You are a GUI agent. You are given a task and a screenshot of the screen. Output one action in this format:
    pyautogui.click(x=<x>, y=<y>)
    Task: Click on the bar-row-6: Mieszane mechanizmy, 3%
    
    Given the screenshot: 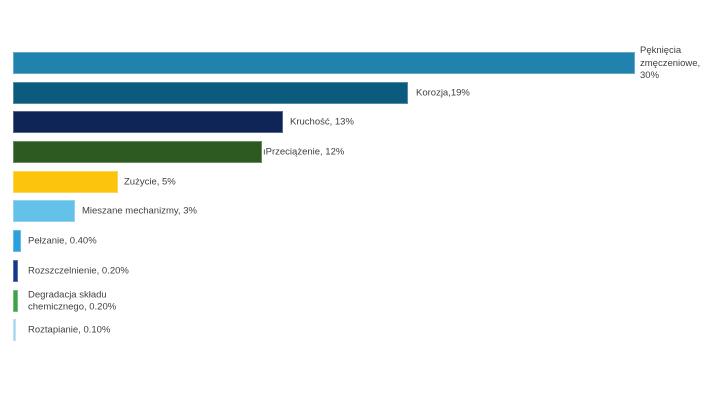 What is the action you would take?
    pyautogui.click(x=366, y=211)
    